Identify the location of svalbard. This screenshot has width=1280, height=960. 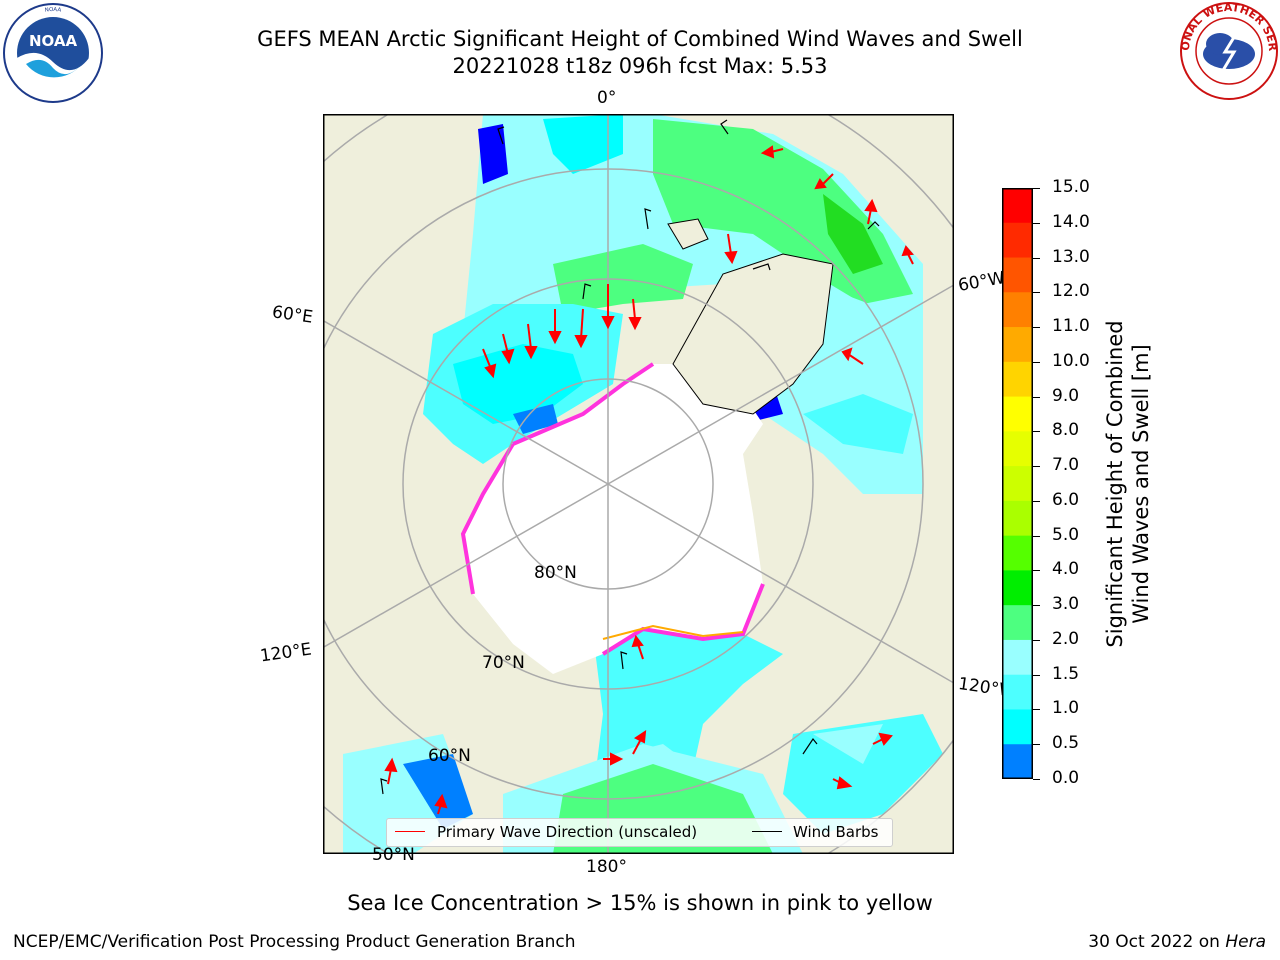
(688, 234).